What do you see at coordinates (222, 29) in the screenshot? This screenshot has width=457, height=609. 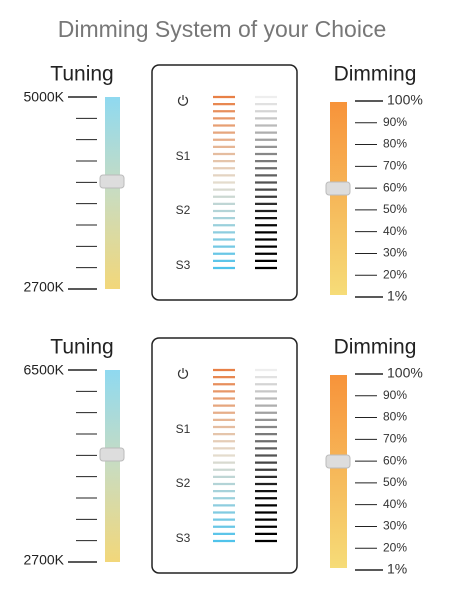 I see `title: Dimming System of your Choice` at bounding box center [222, 29].